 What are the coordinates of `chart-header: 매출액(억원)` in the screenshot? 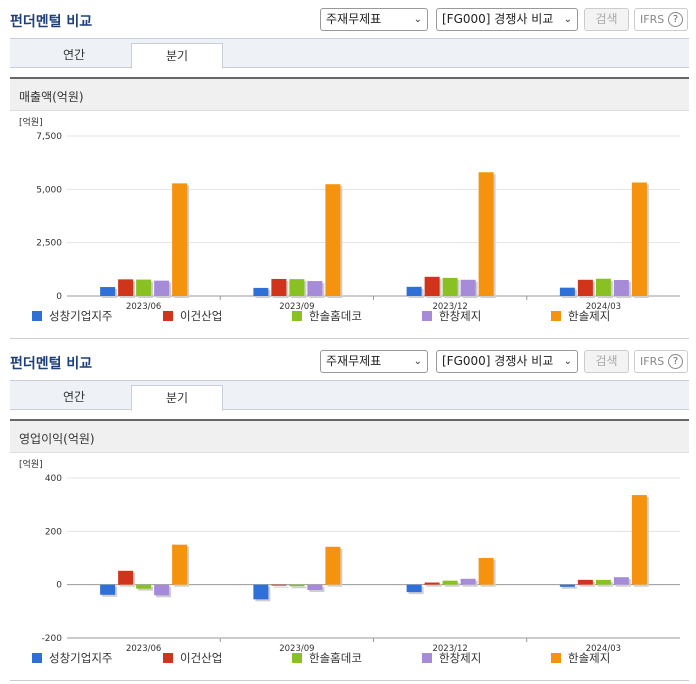 It's located at (349, 95).